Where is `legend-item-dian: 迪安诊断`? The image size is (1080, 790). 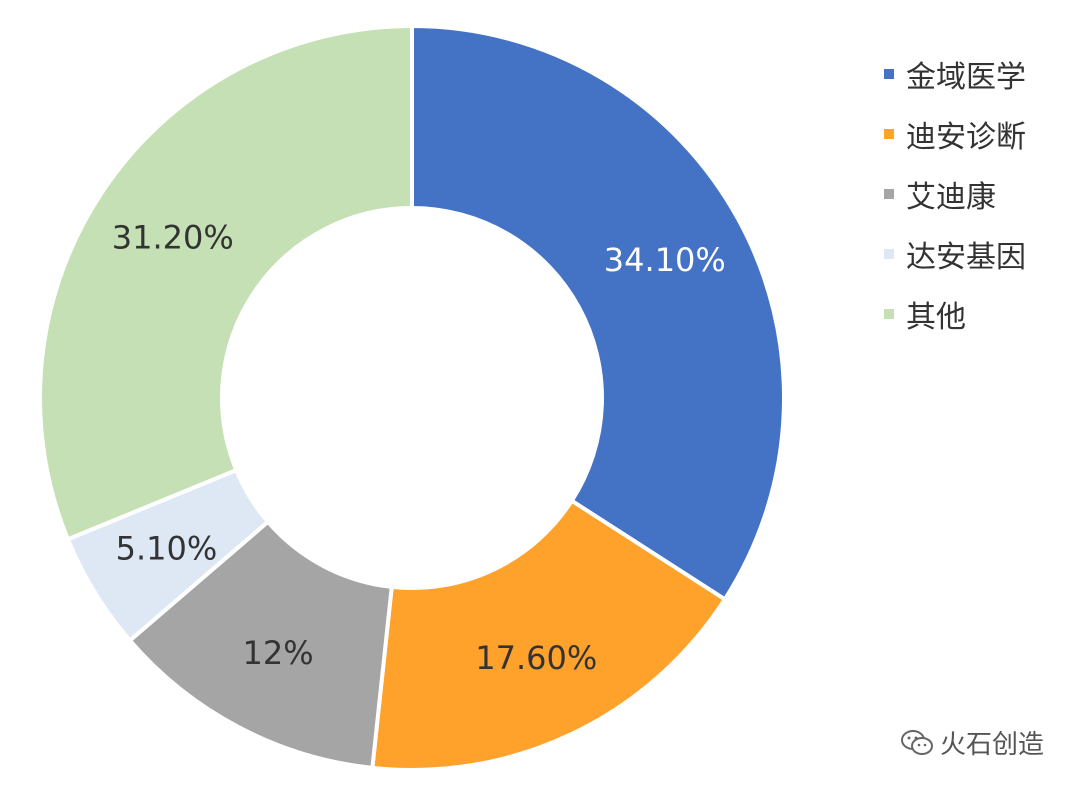
legend-item-dian: 迪安诊断 is located at coordinates (955, 134).